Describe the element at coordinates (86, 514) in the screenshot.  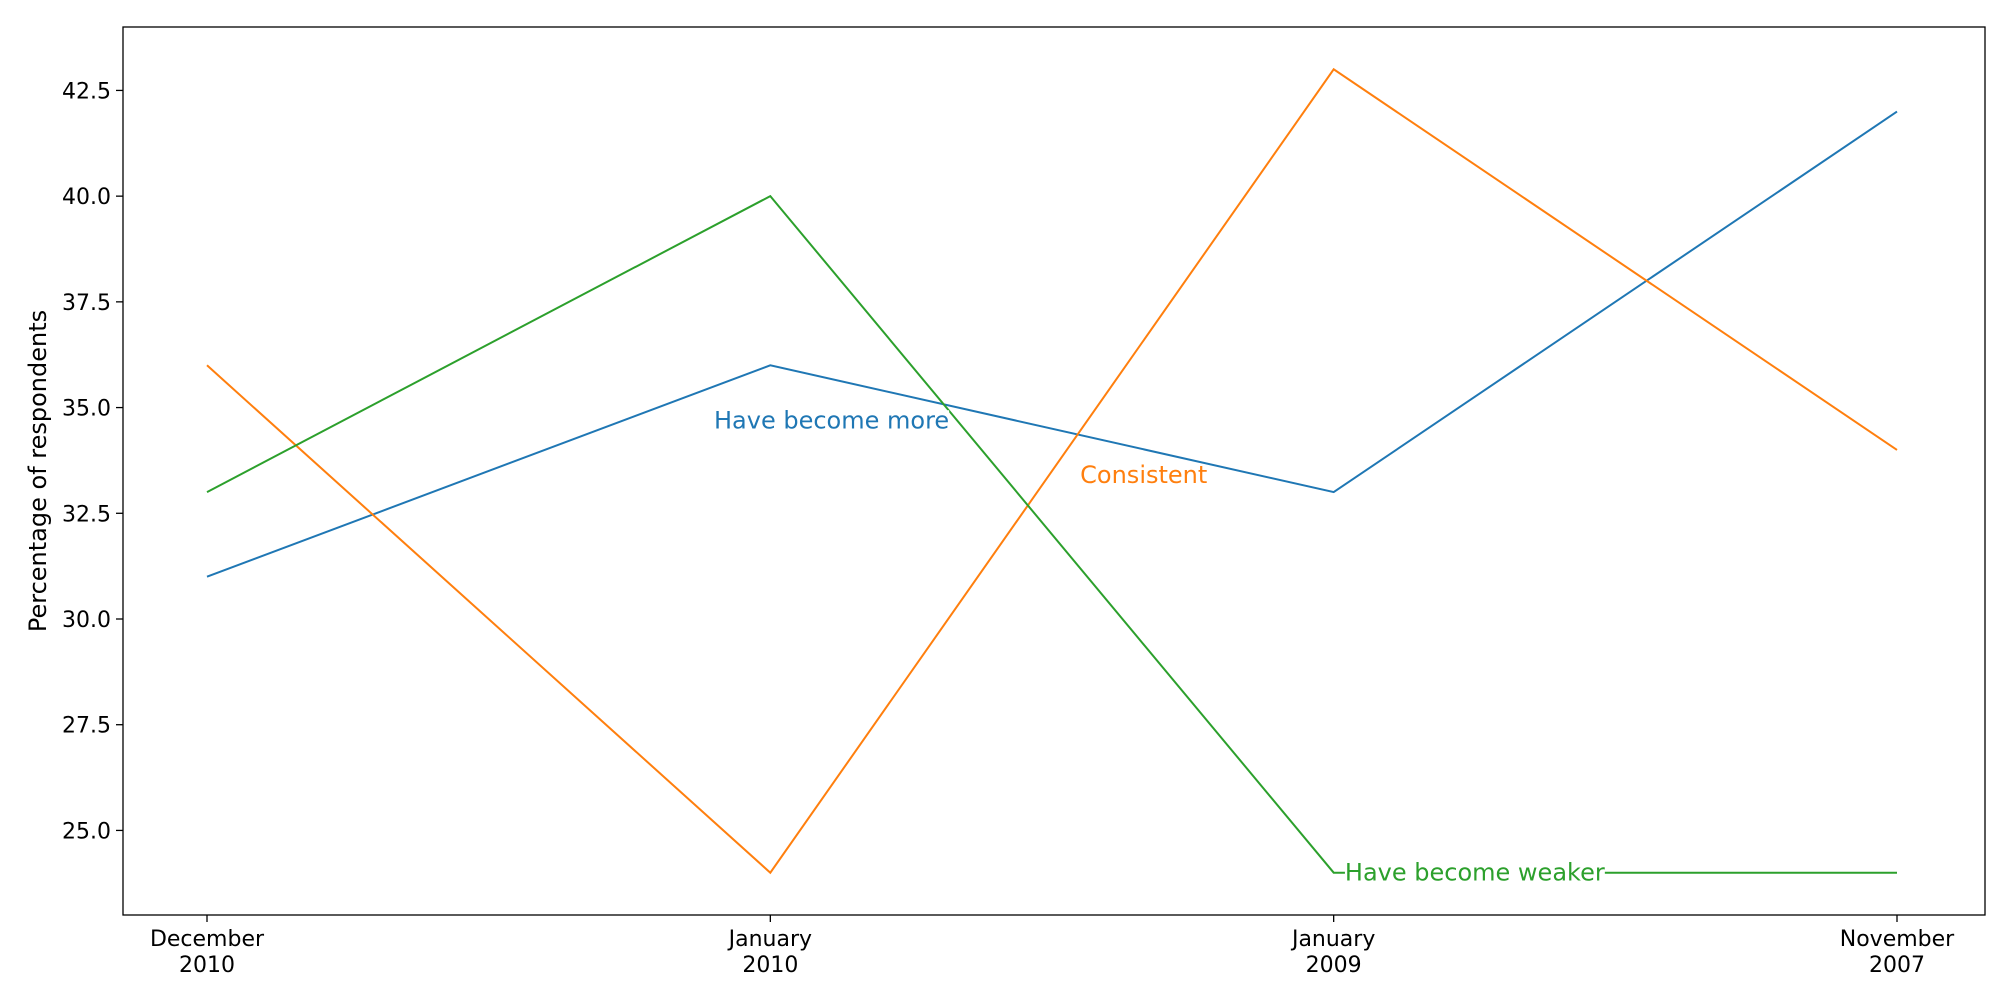
I see `y-tick-label: 32.5` at that location.